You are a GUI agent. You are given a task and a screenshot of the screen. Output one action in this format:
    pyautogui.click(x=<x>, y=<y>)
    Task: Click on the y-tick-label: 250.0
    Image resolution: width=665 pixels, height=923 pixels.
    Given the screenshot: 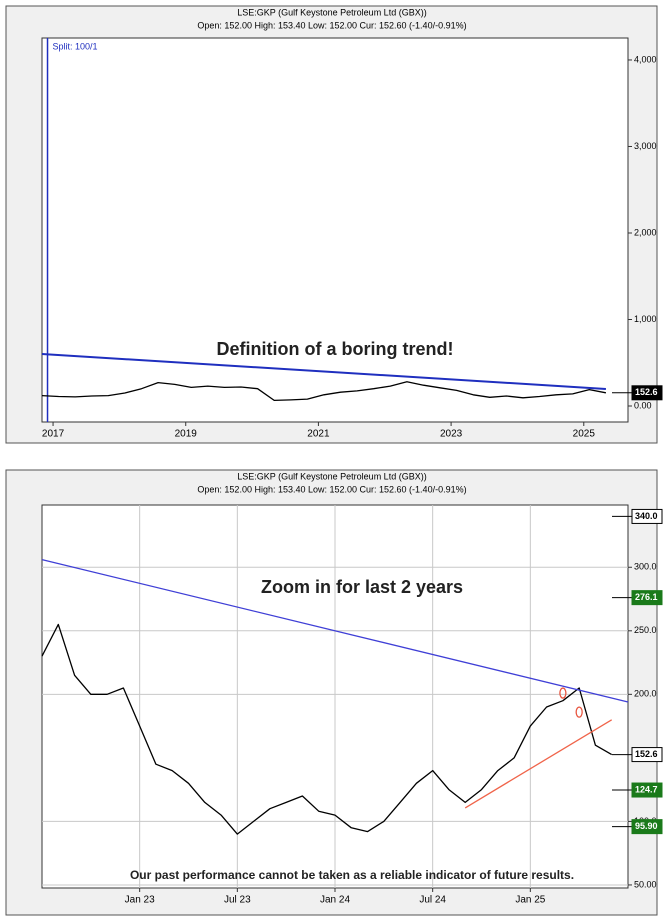 What is the action you would take?
    pyautogui.click(x=645, y=630)
    